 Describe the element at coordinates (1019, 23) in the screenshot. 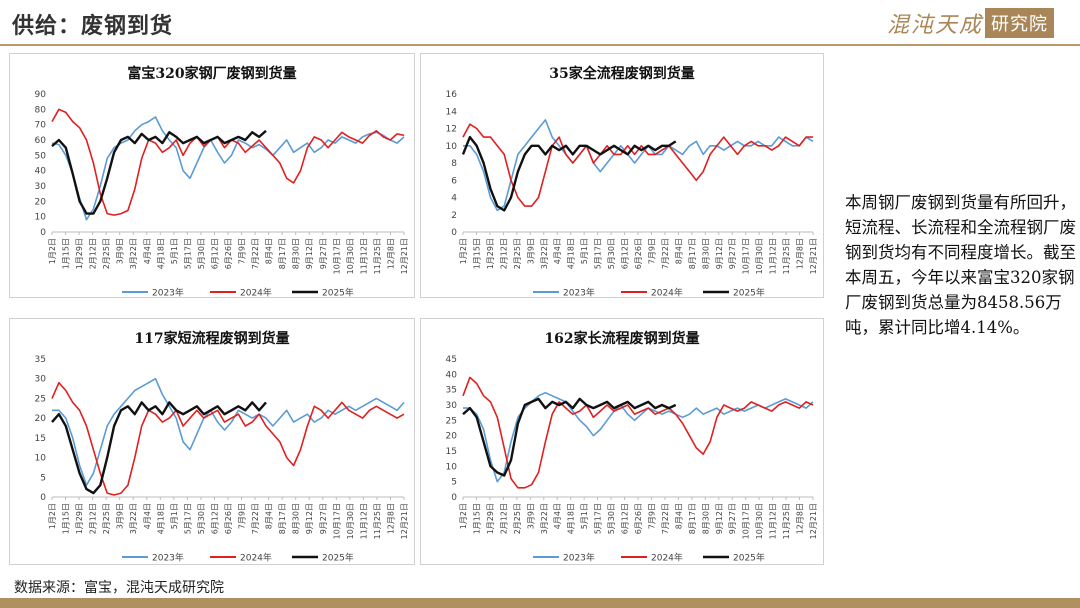

I see `logo-box-text: 研究院` at that location.